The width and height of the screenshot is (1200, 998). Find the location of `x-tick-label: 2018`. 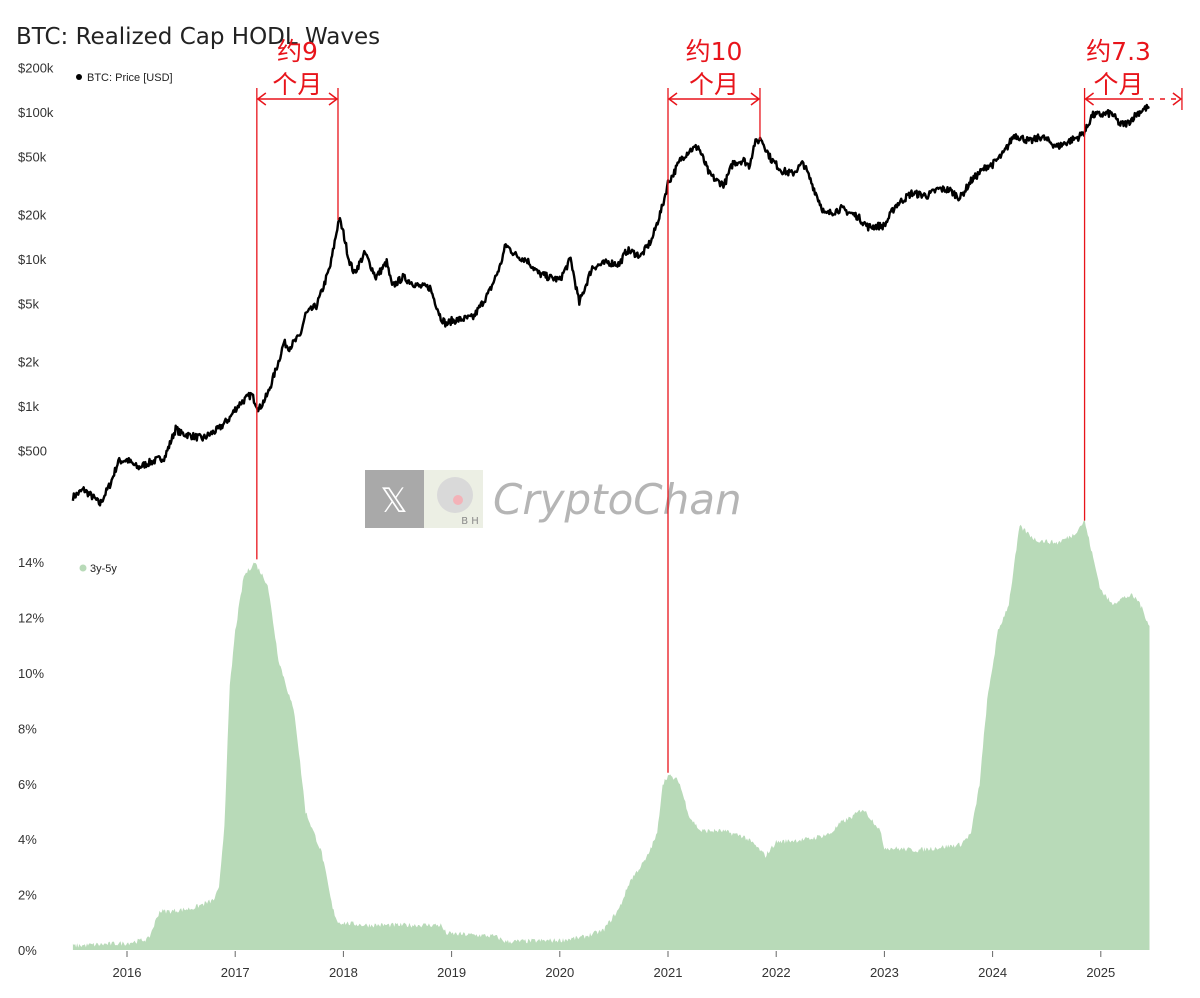

x-tick-label: 2018 is located at coordinates (343, 972).